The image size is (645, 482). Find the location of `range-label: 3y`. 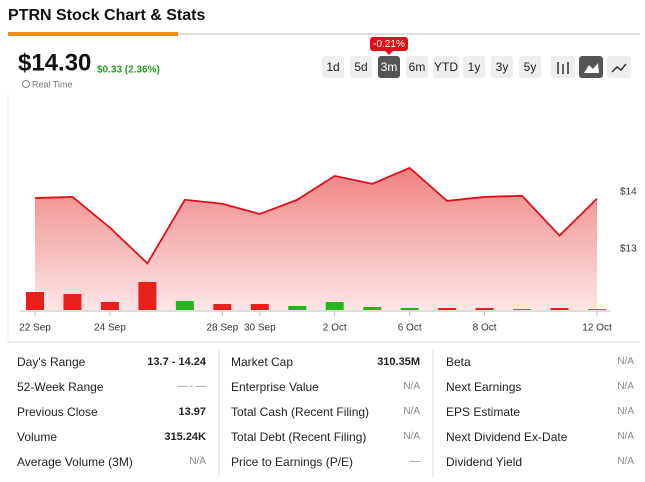

range-label: 3y is located at coordinates (502, 67).